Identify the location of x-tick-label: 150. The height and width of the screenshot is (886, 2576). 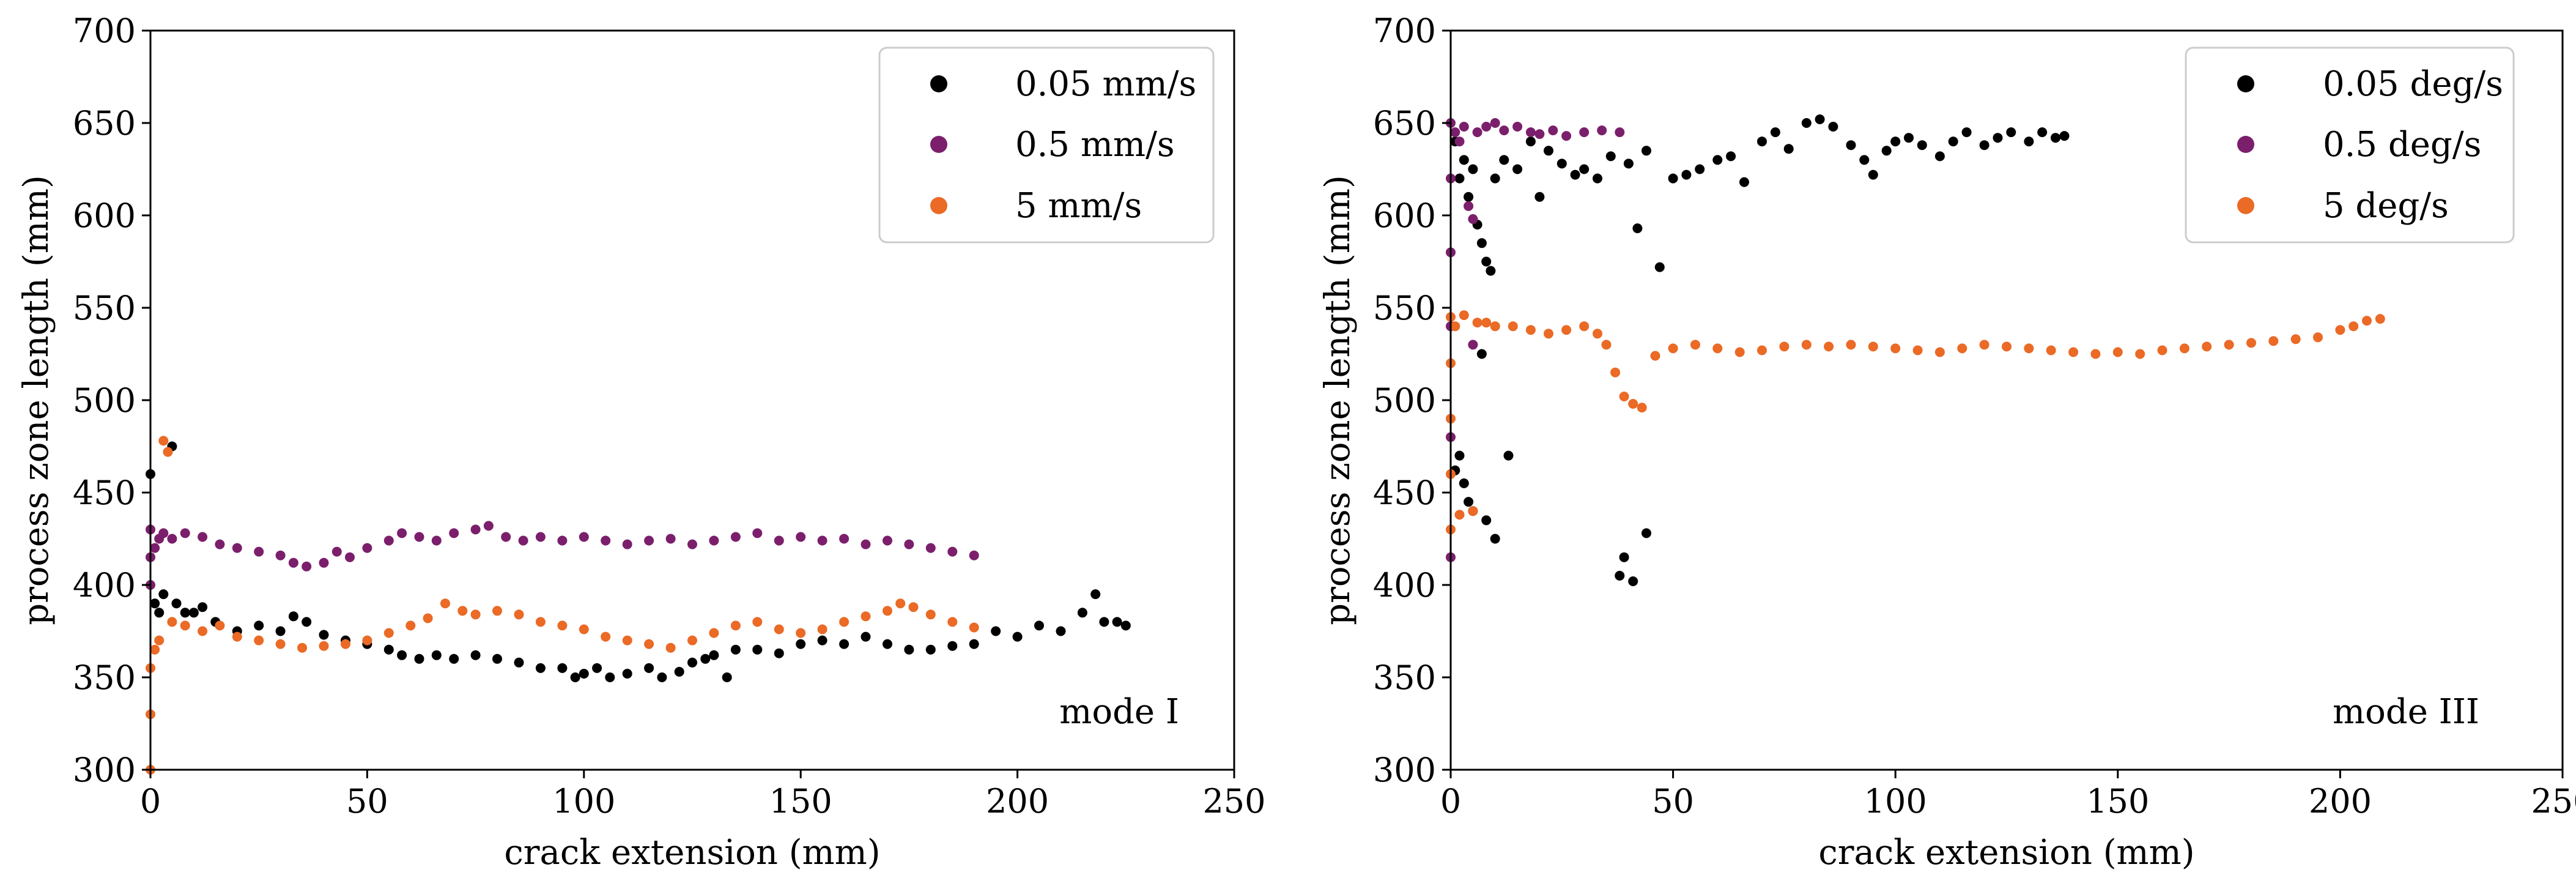
(2117, 801).